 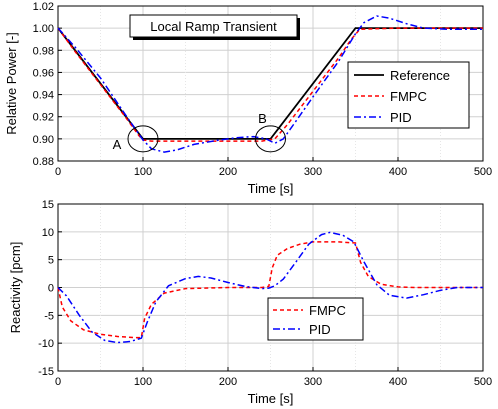 I want to click on annotation-circle-b, so click(x=270, y=139).